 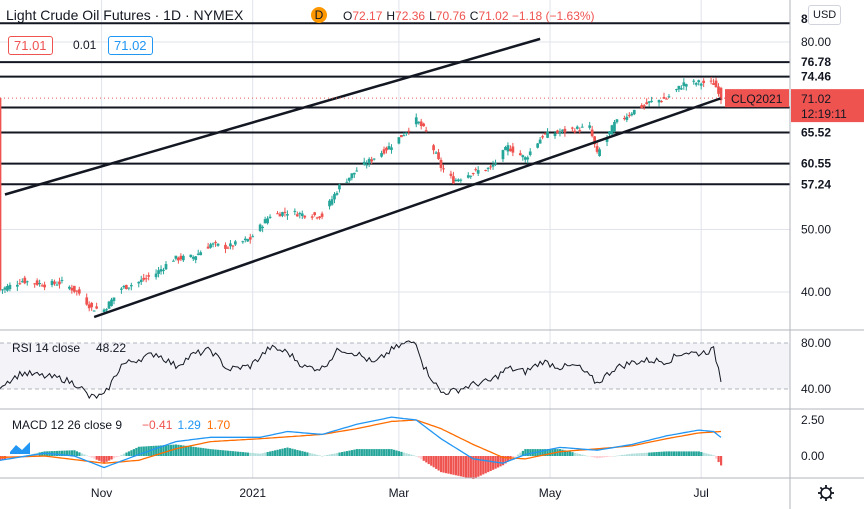 I want to click on y-tick-label: 40.00, so click(x=816, y=292).